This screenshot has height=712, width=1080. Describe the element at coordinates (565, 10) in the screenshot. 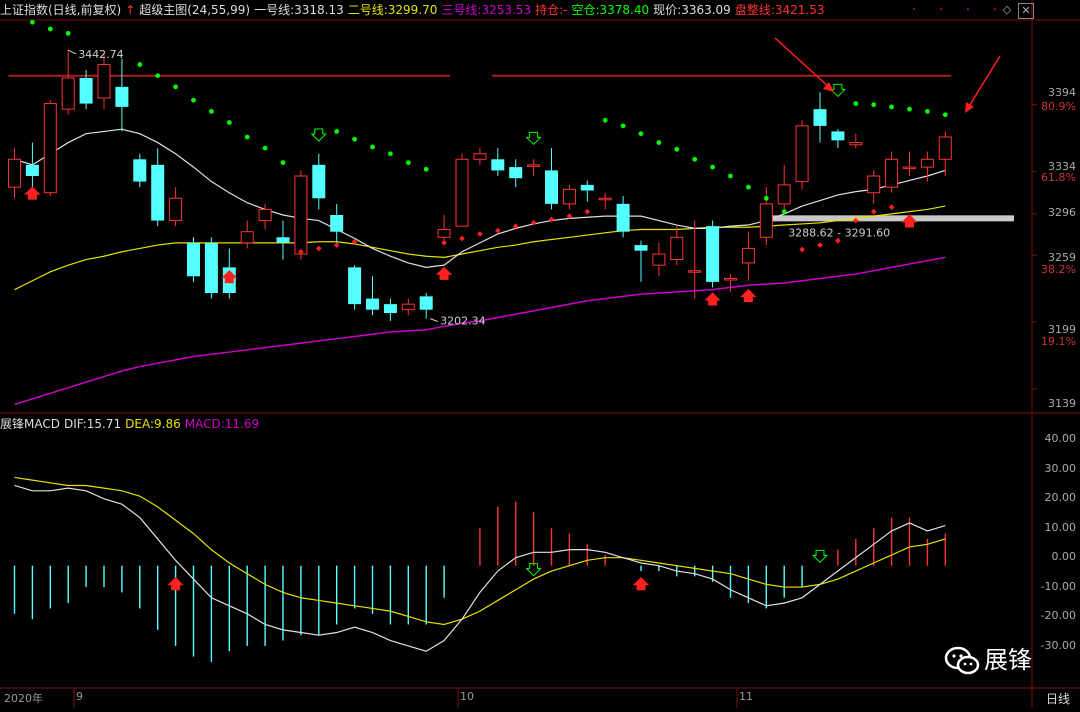

I see `hold-value: -` at that location.